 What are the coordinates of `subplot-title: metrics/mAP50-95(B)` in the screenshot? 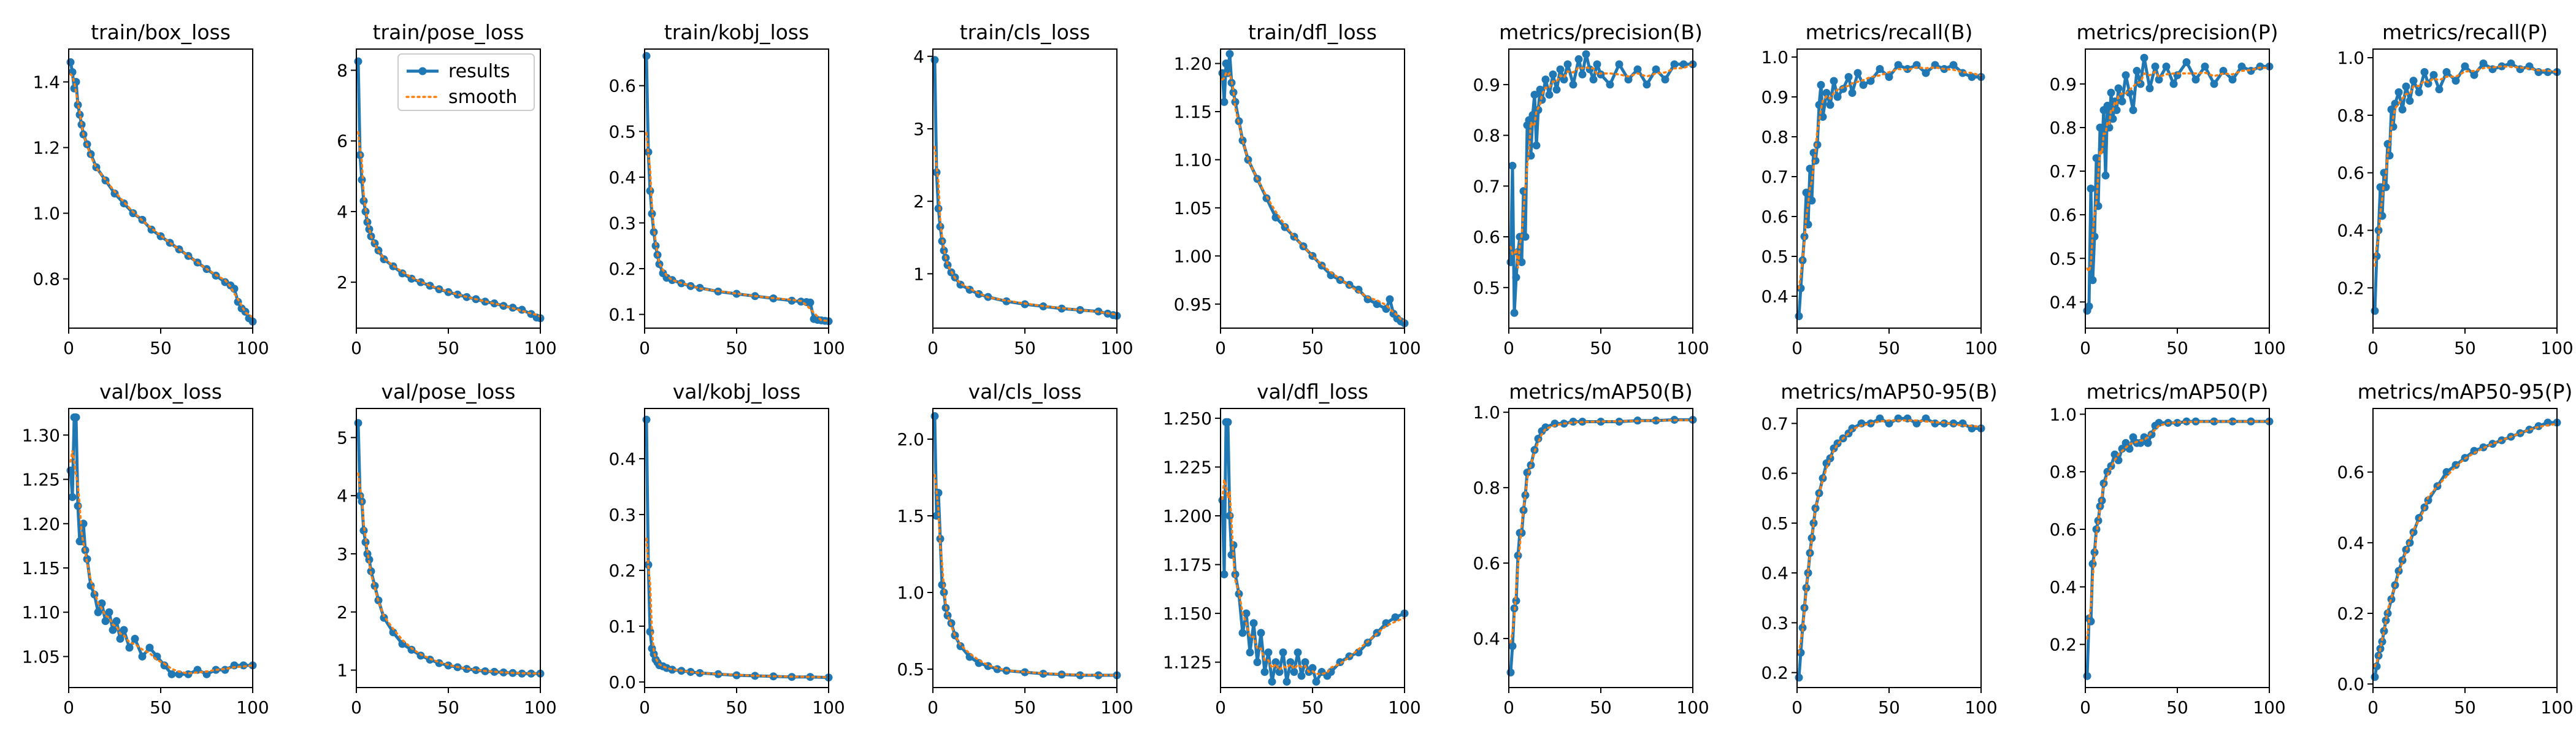 It's located at (1889, 392).